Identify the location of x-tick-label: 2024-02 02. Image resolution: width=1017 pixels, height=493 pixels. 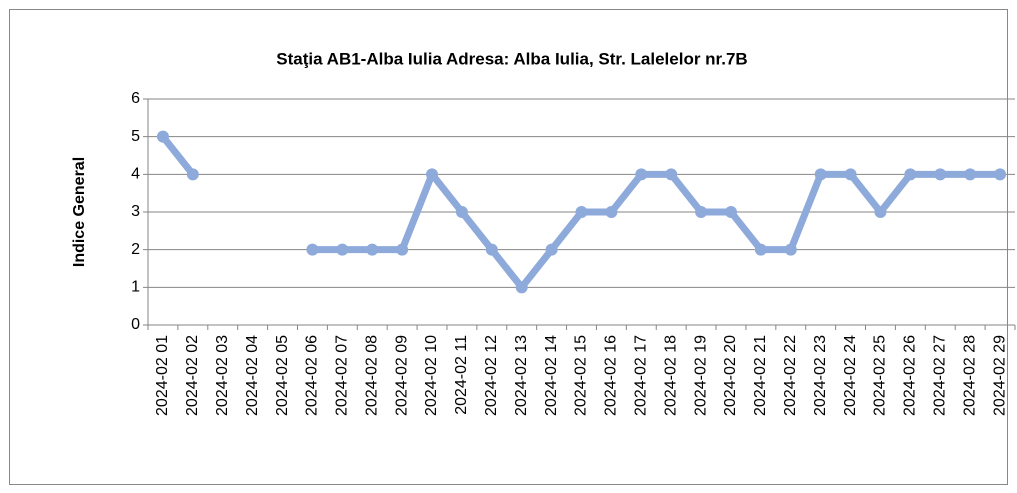
(192, 375).